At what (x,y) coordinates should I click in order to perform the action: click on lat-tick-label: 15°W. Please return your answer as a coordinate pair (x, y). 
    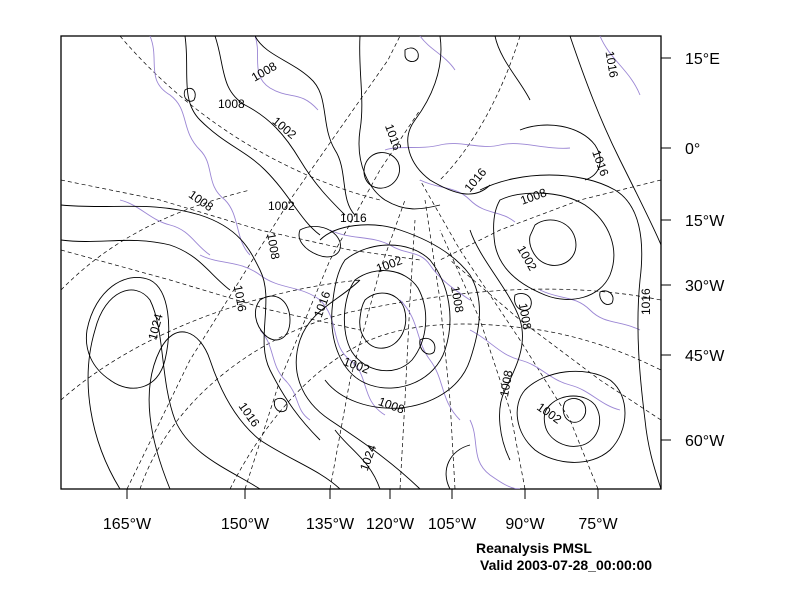
    Looking at the image, I should click on (705, 221).